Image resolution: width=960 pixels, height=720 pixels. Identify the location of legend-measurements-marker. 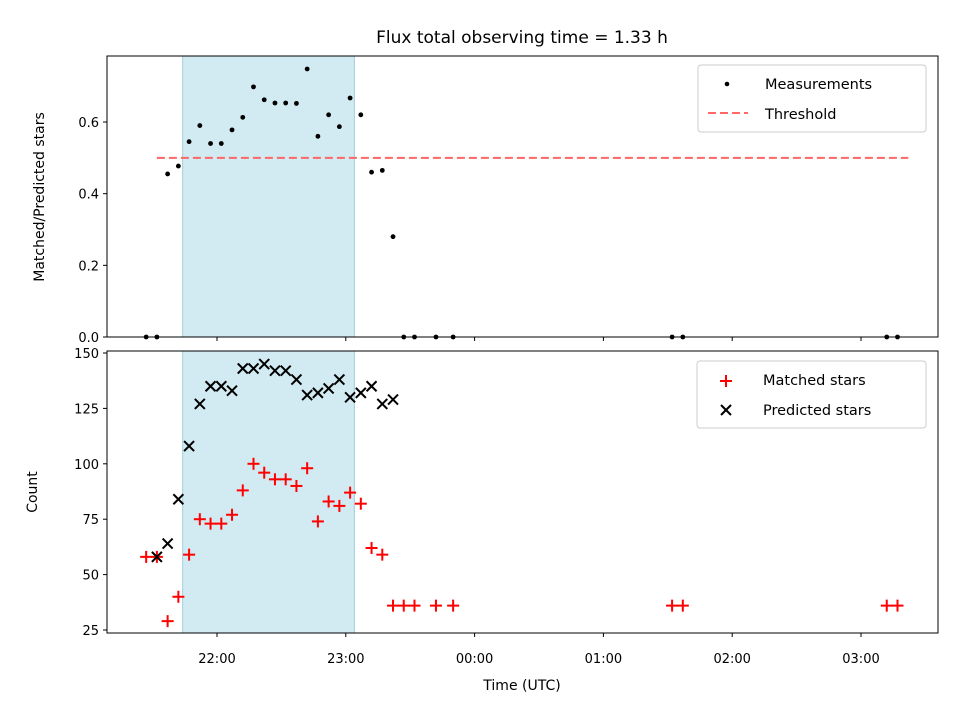
(727, 84).